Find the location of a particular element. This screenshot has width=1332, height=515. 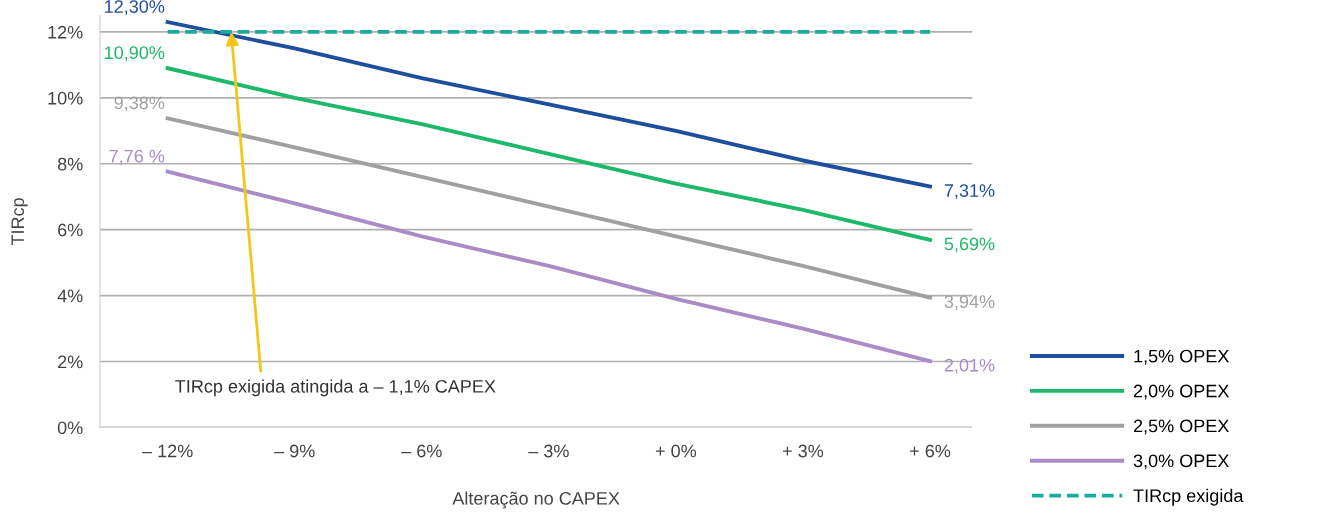

legend-label: 2,5% OPEX is located at coordinates (1181, 427).